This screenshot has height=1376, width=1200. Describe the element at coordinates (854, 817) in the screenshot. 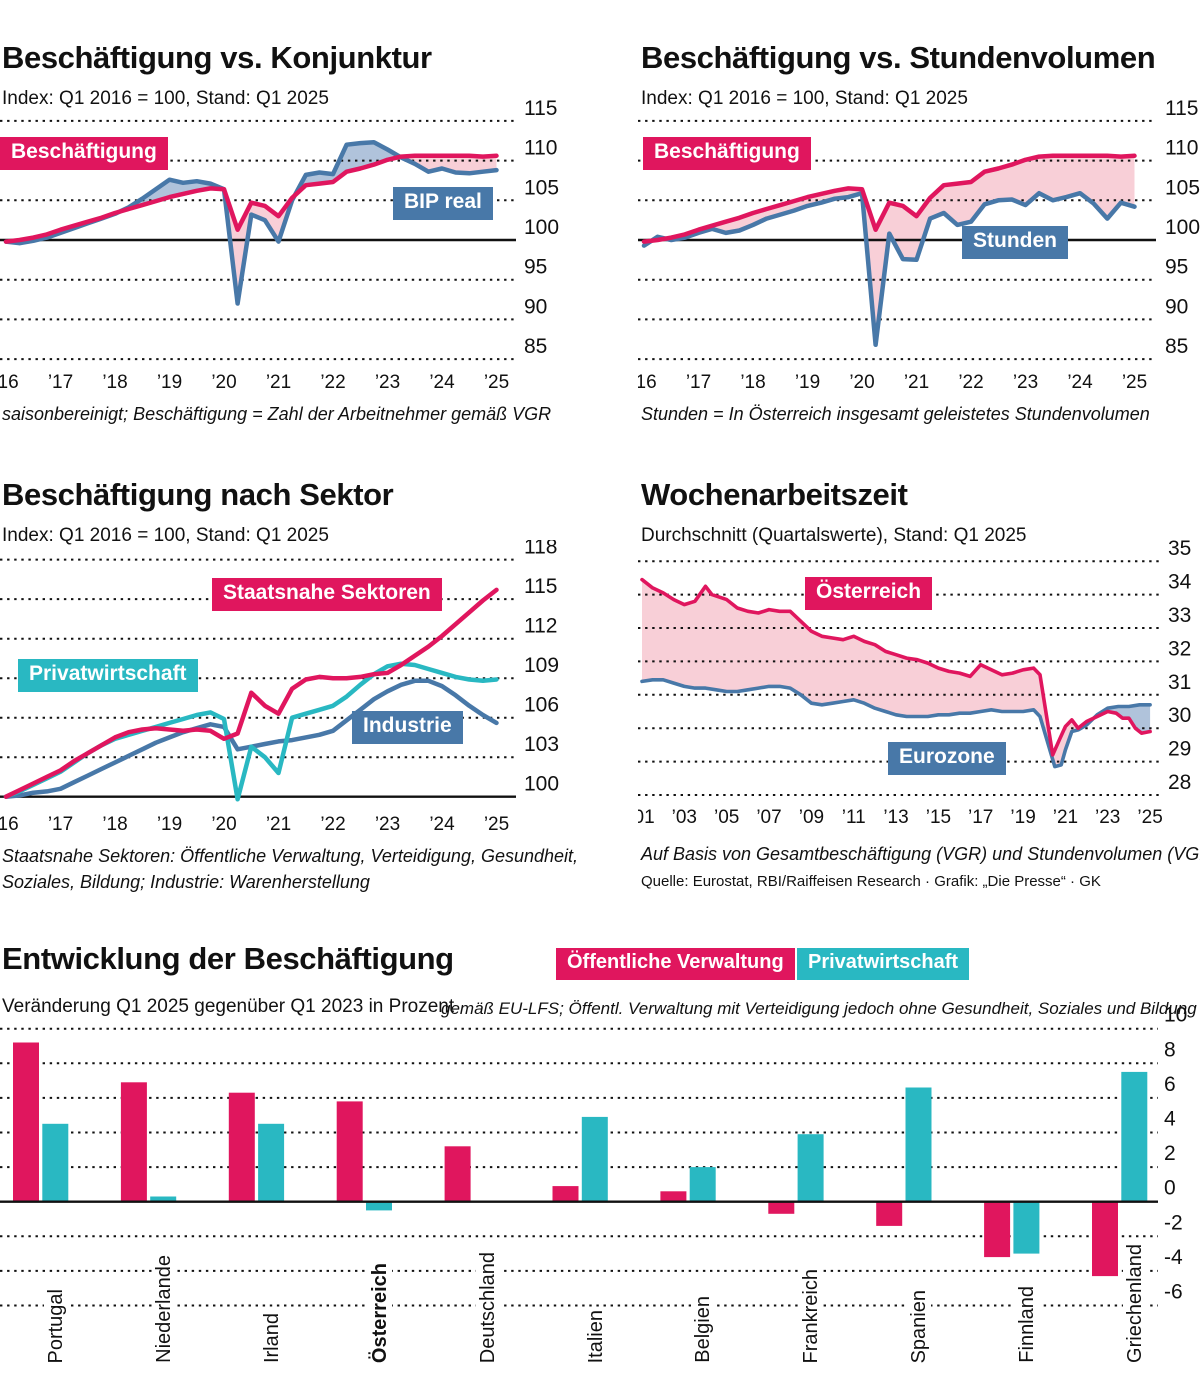

I see `x-axis-label: ’11` at that location.